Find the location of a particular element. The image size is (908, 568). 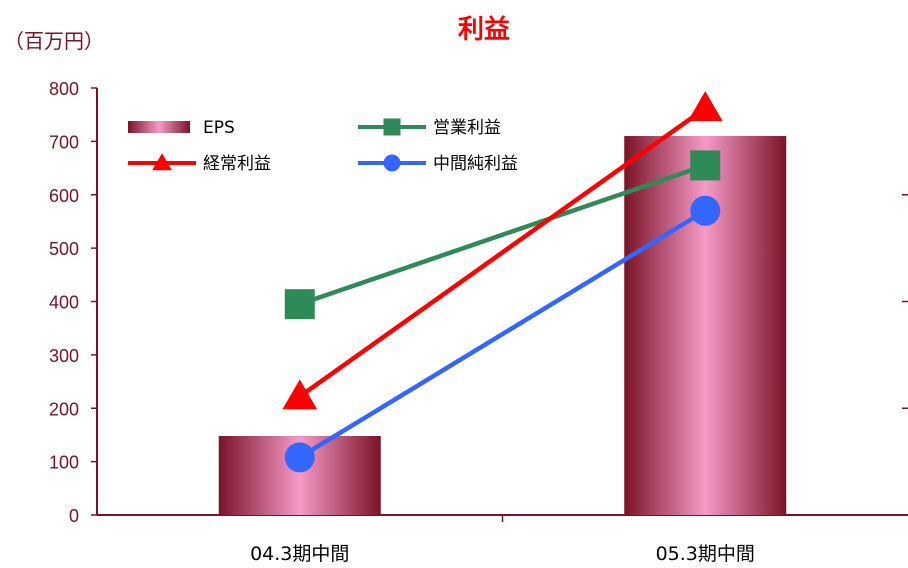

eps-bar is located at coordinates (705, 325).